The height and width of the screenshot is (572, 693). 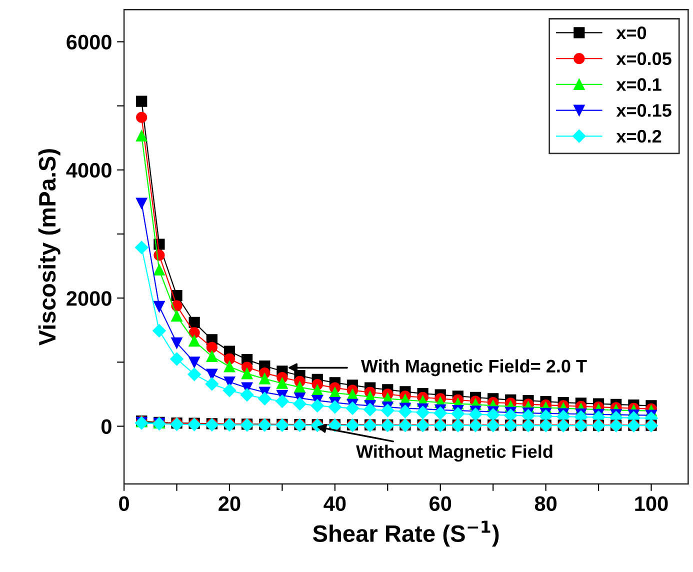 What do you see at coordinates (335, 504) in the screenshot?
I see `x-tick-label: 40` at bounding box center [335, 504].